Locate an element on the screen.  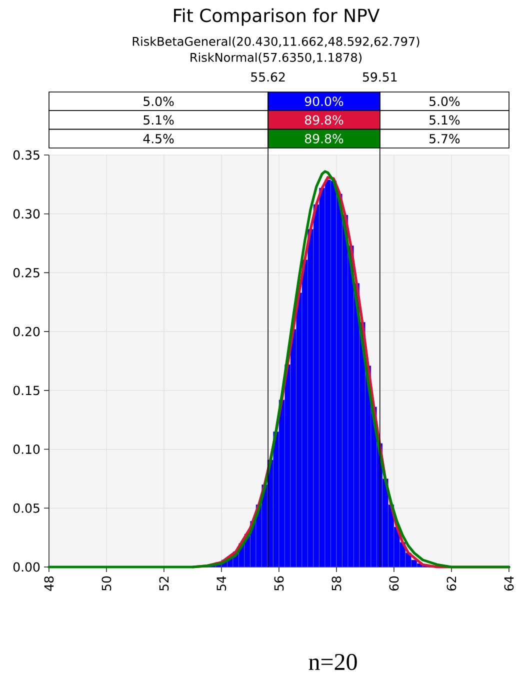
chart-title: Fit Comparison for NPV is located at coordinates (277, 17).